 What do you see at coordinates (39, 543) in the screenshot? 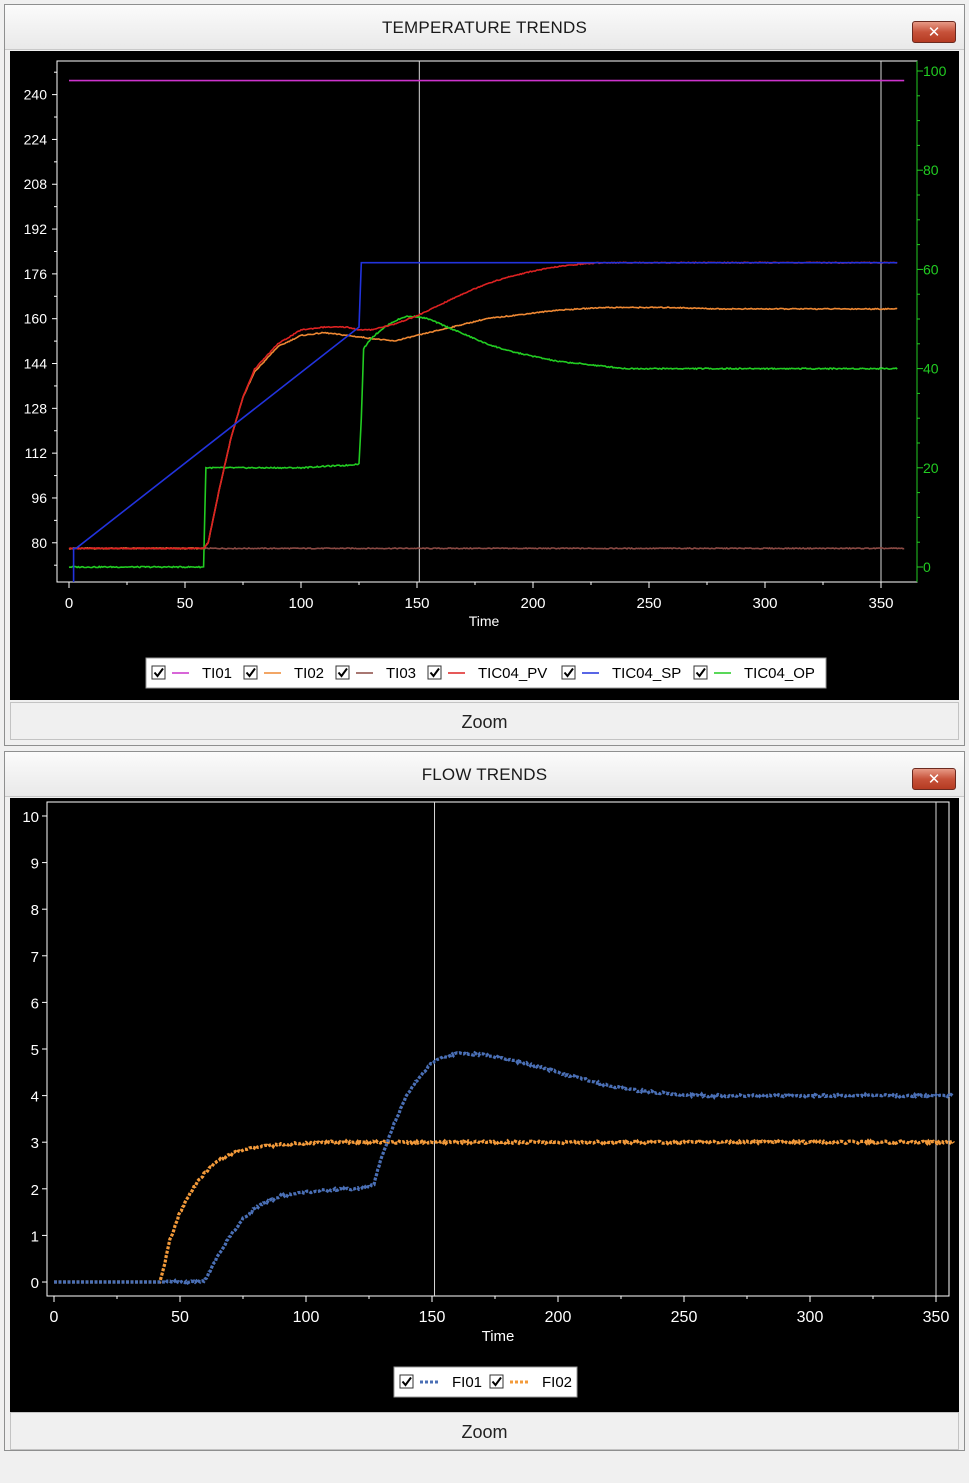
I see `y-tick-label: 80` at bounding box center [39, 543].